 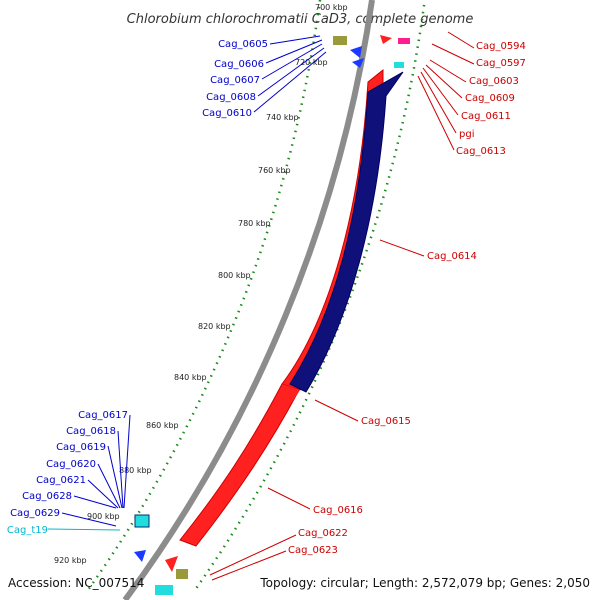 I want to click on gene-label-cag-0614: Cag_0614, so click(x=452, y=256).